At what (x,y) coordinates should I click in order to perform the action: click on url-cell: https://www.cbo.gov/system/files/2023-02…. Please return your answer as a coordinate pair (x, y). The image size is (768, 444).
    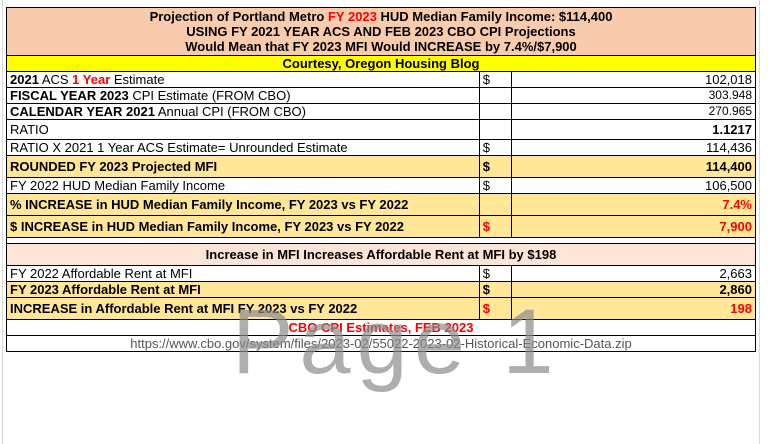
    Looking at the image, I should click on (381, 343).